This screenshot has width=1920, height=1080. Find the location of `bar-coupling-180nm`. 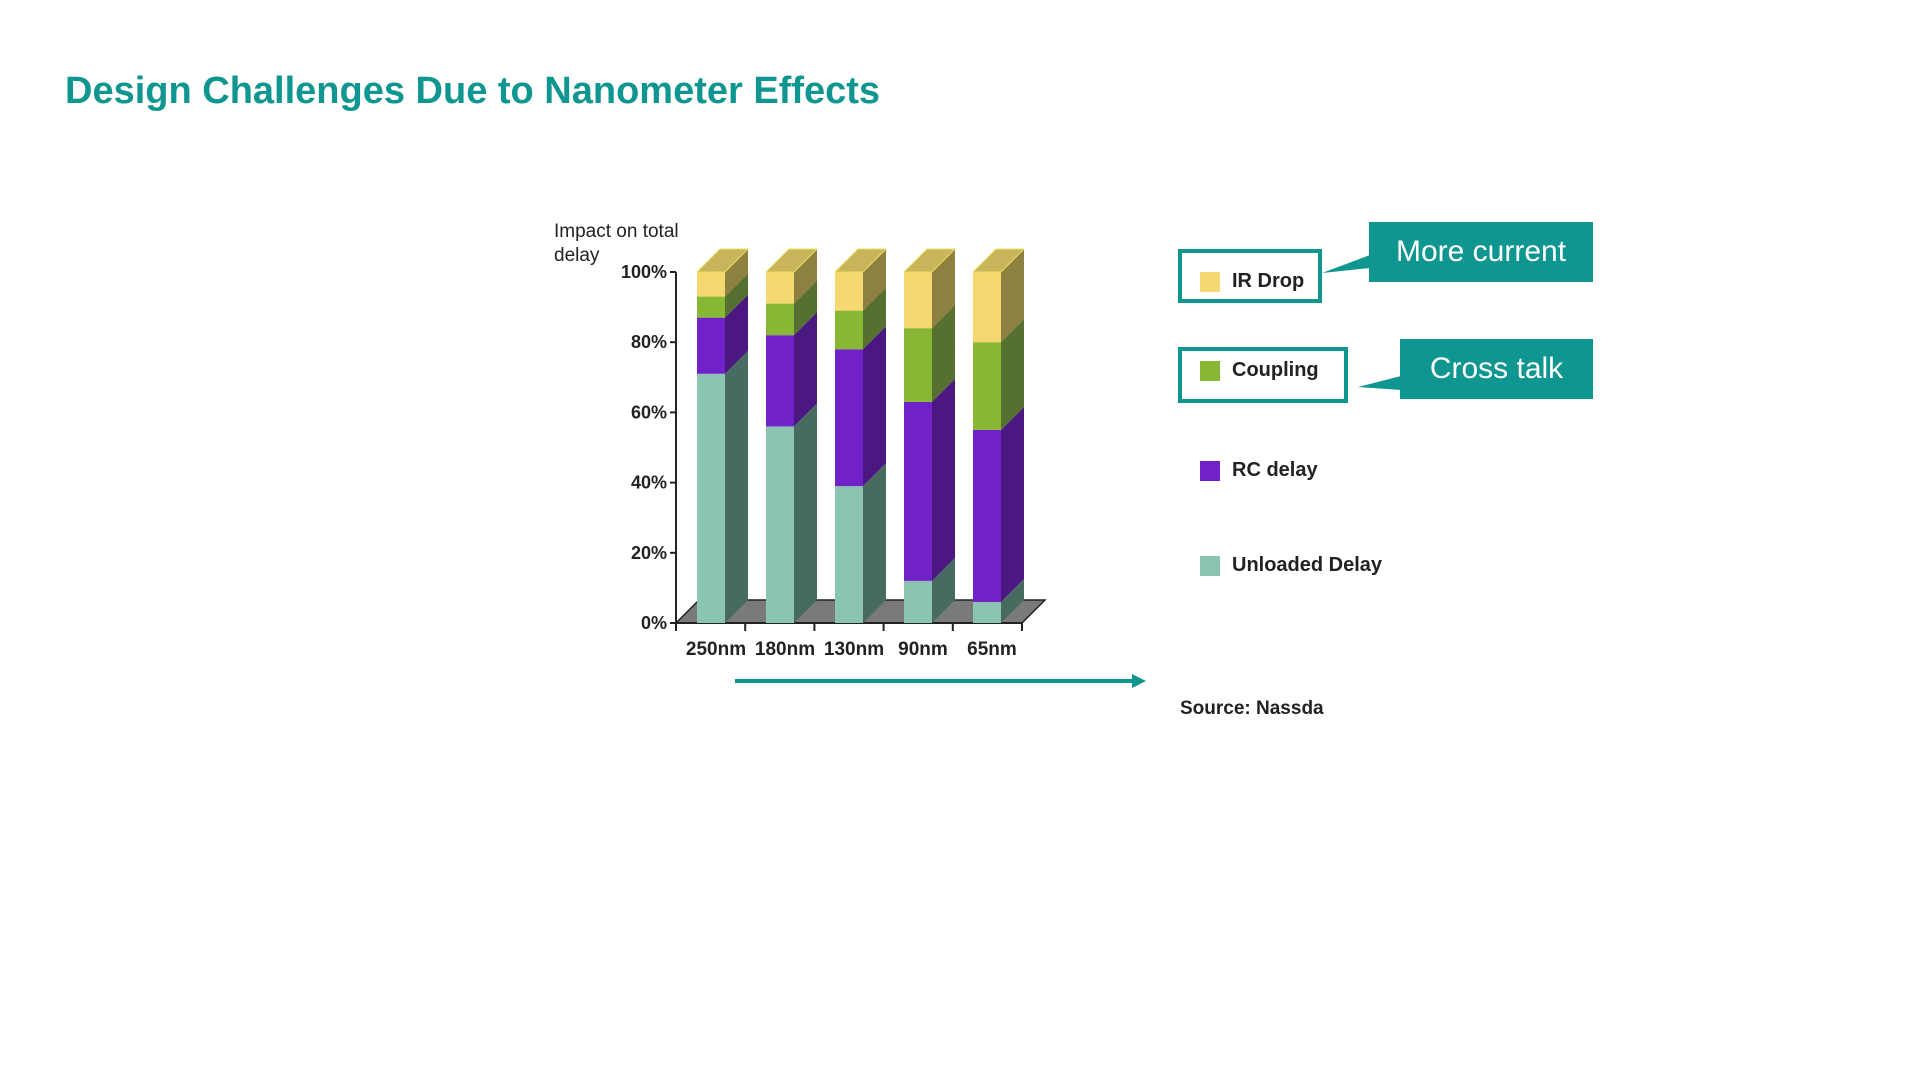

bar-coupling-180nm is located at coordinates (780, 319).